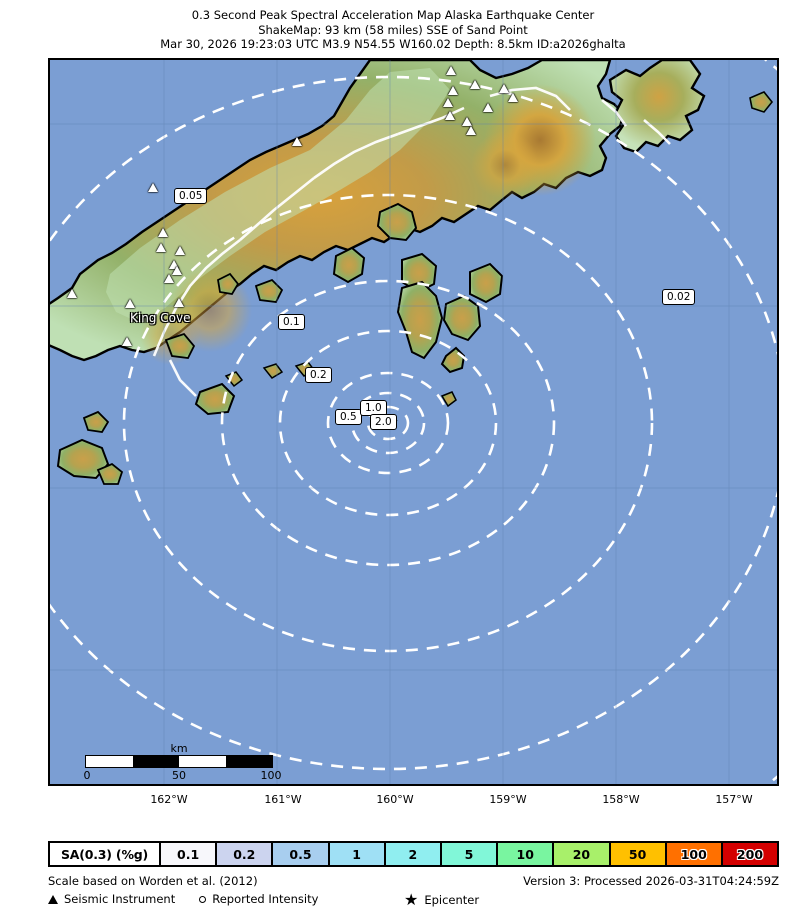 This screenshot has height=915, width=786. Describe the element at coordinates (383, 422) in the screenshot. I see `contour-label-2.0: 2.0` at that location.